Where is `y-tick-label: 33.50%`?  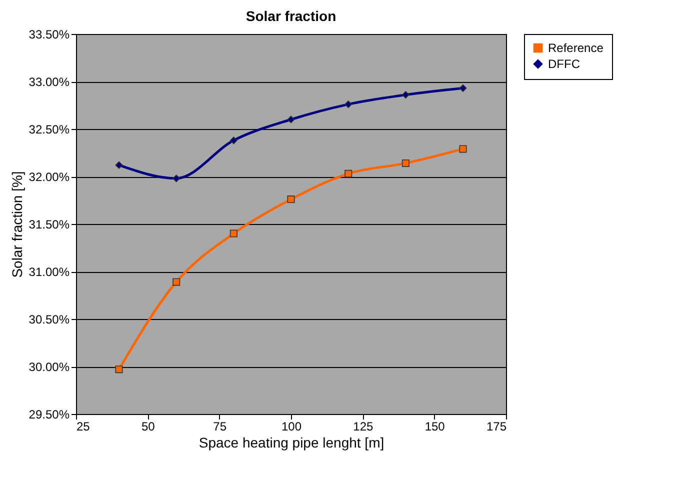
y-tick-label: 33.50% is located at coordinates (49, 35).